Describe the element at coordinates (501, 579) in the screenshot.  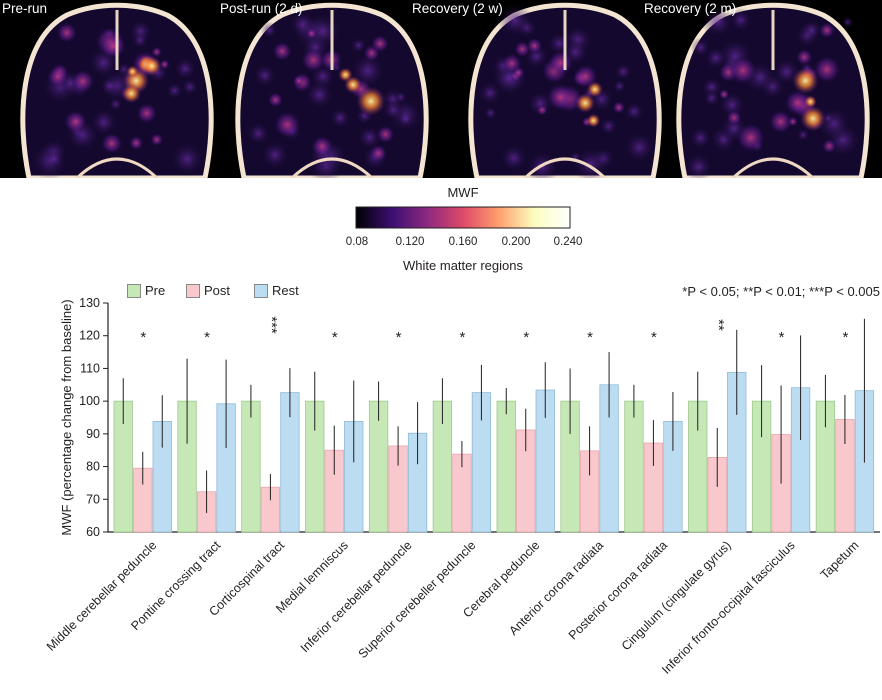
I see `category-label: Cerebral peduncle` at that location.